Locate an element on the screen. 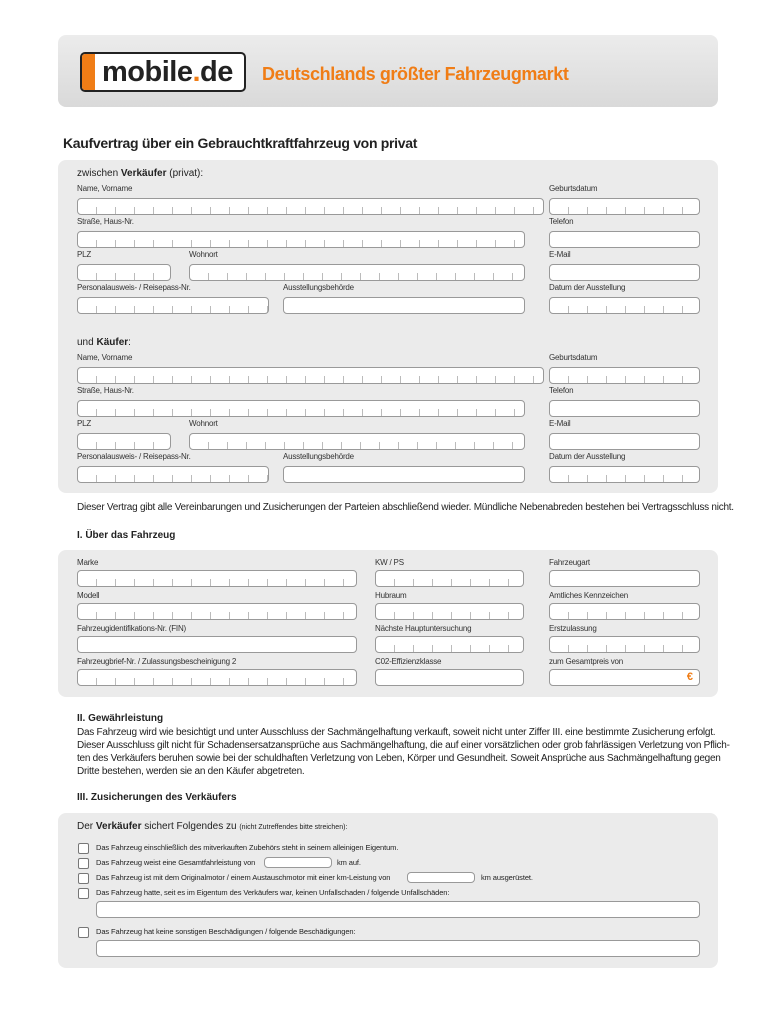 The width and height of the screenshot is (770, 1024). seller-zip-label: PLZ is located at coordinates (84, 254).